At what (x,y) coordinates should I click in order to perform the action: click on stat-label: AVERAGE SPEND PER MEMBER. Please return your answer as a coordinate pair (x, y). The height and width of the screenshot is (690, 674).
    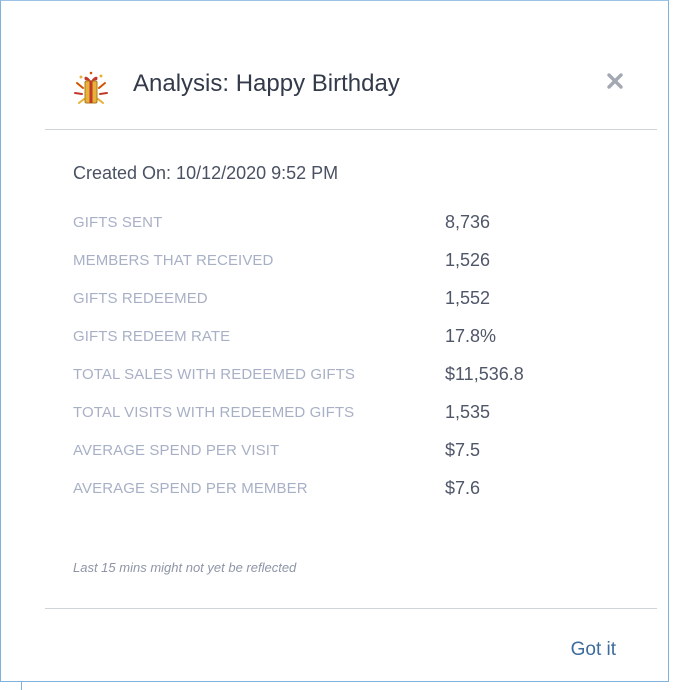
    Looking at the image, I should click on (190, 488).